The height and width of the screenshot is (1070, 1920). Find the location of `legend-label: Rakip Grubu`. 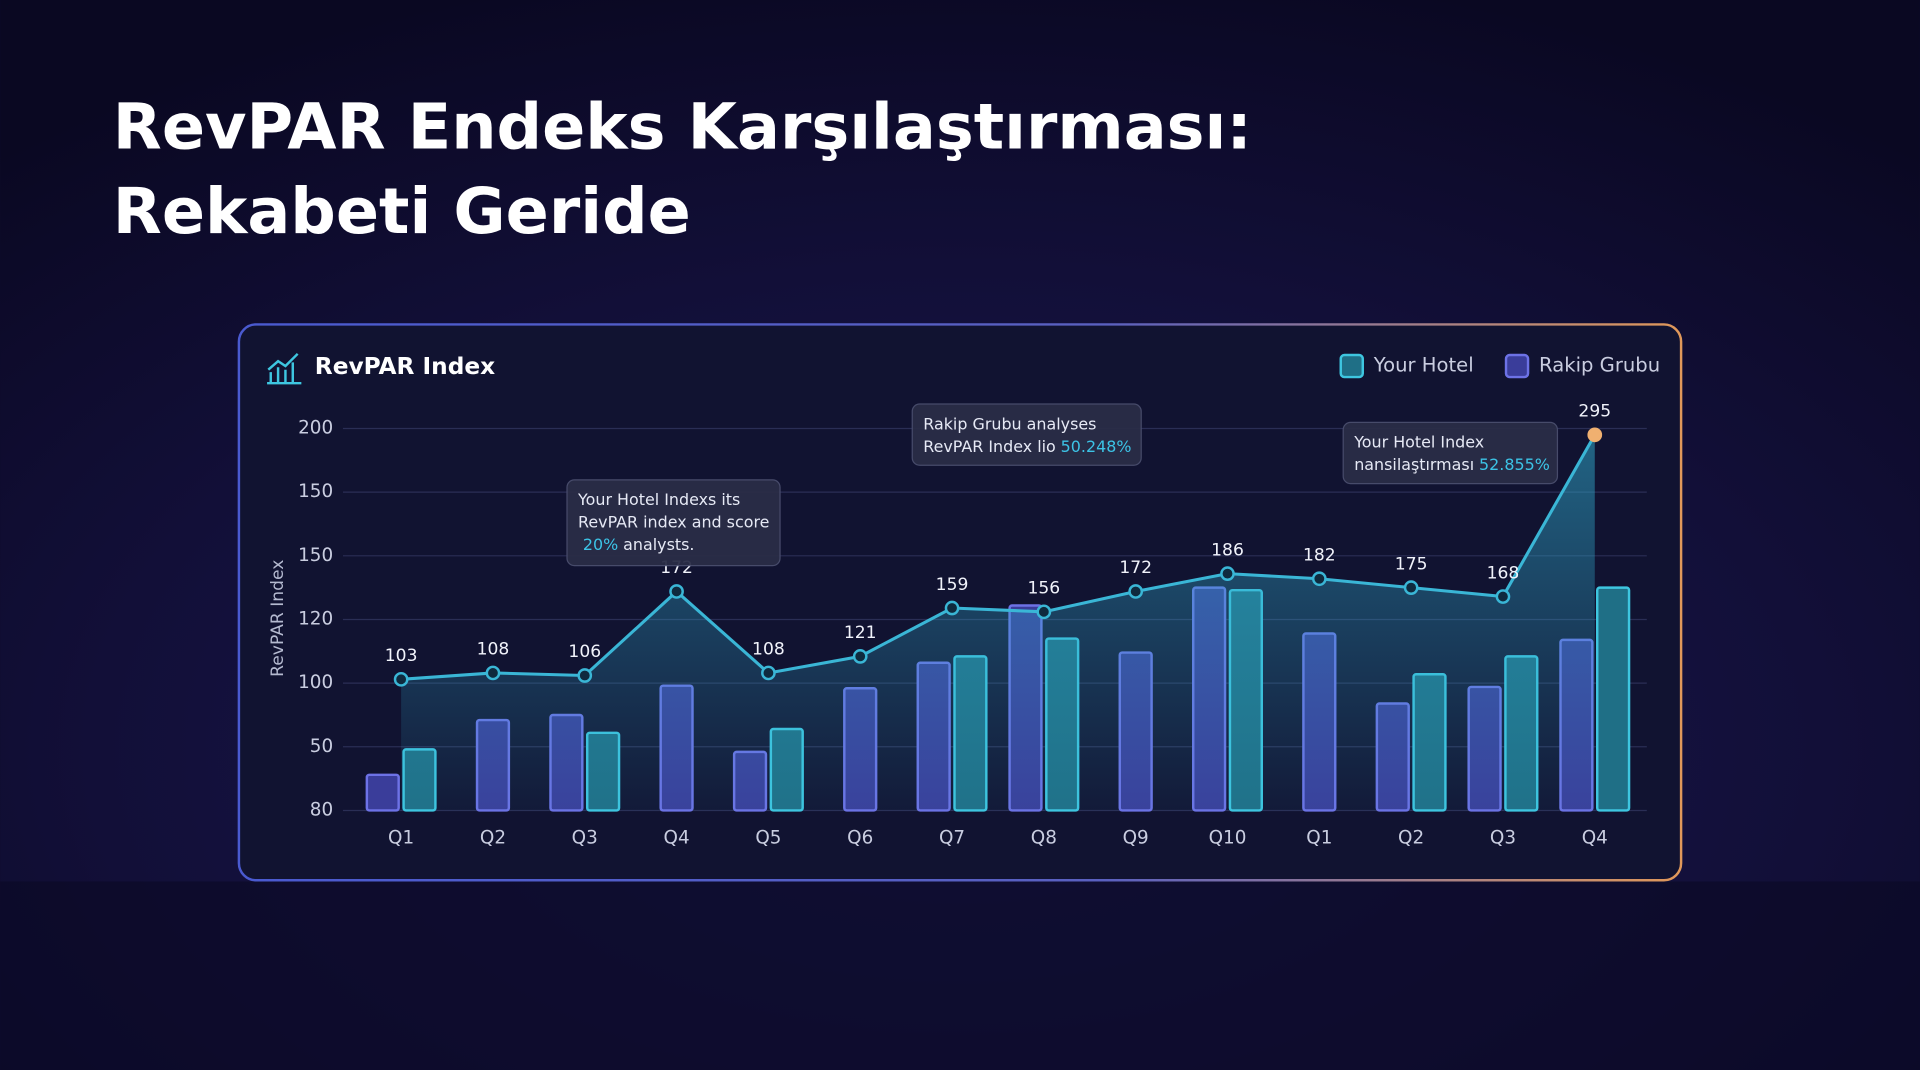

legend-label: Rakip Grubu is located at coordinates (1599, 365).